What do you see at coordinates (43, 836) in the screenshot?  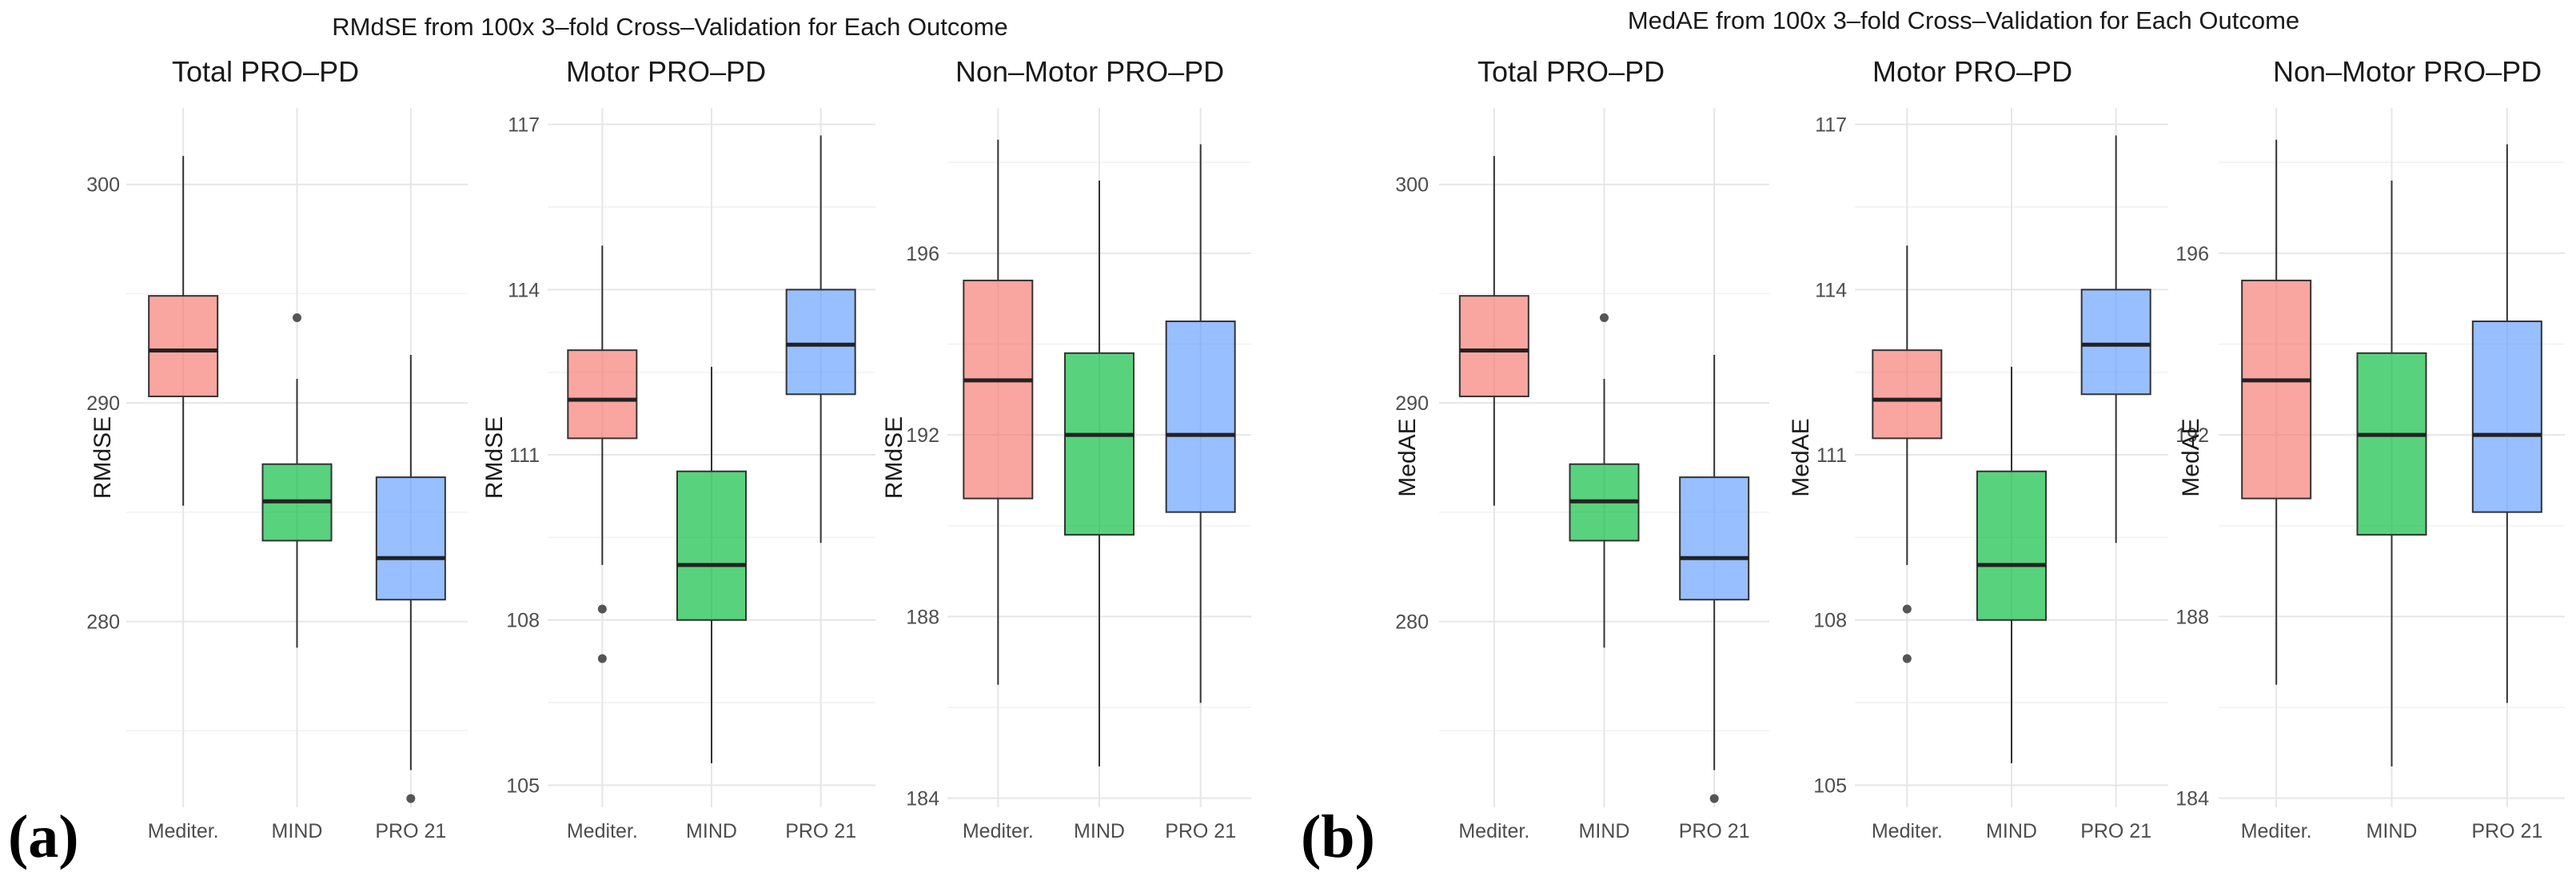 I see `figure-a-label: (a)` at bounding box center [43, 836].